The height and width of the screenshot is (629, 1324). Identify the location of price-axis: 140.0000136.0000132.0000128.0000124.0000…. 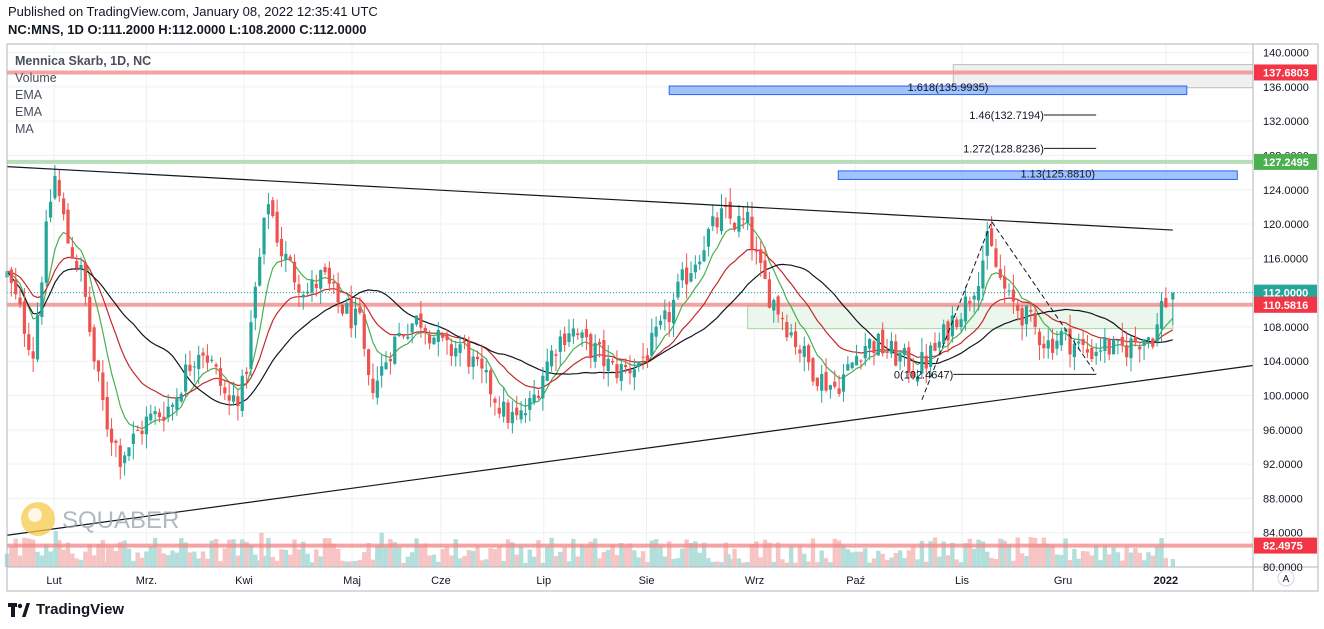
(1285, 311).